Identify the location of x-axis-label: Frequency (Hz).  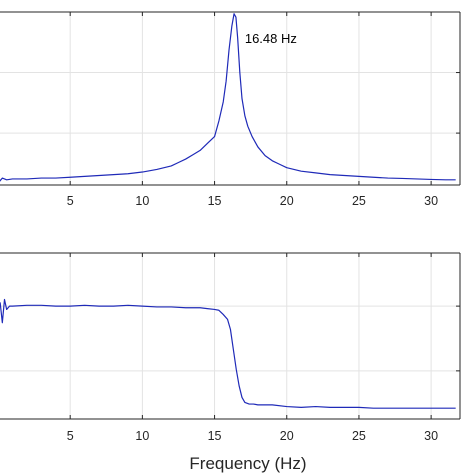
(247, 463).